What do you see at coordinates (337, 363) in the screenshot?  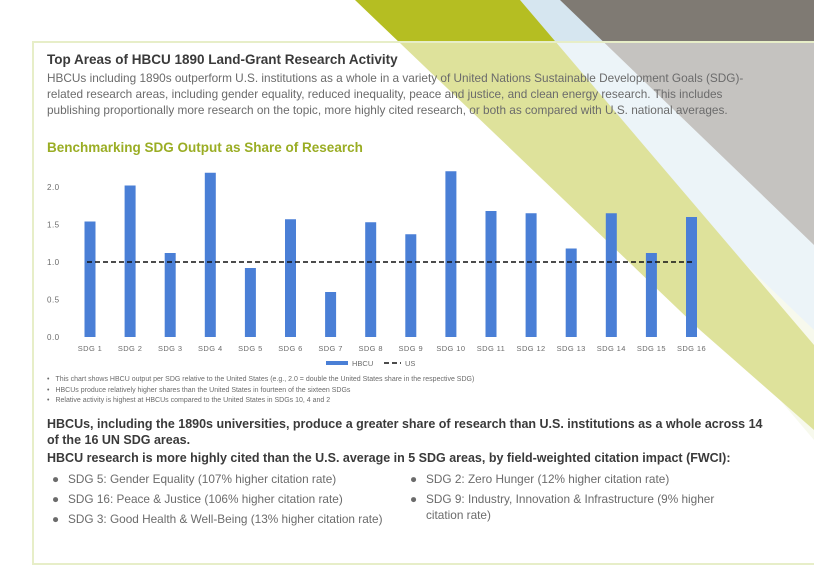 I see `legend-swatch-hbcu` at bounding box center [337, 363].